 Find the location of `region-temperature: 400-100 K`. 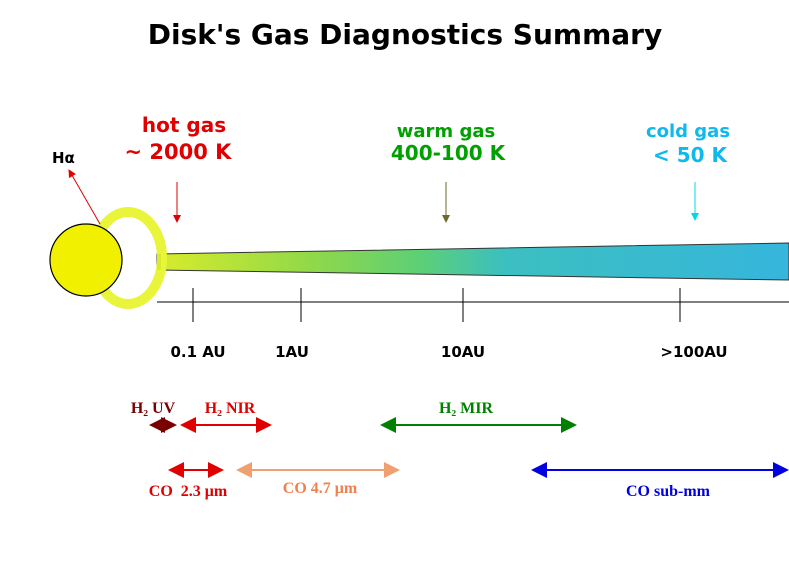

region-temperature: 400-100 K is located at coordinates (449, 153).